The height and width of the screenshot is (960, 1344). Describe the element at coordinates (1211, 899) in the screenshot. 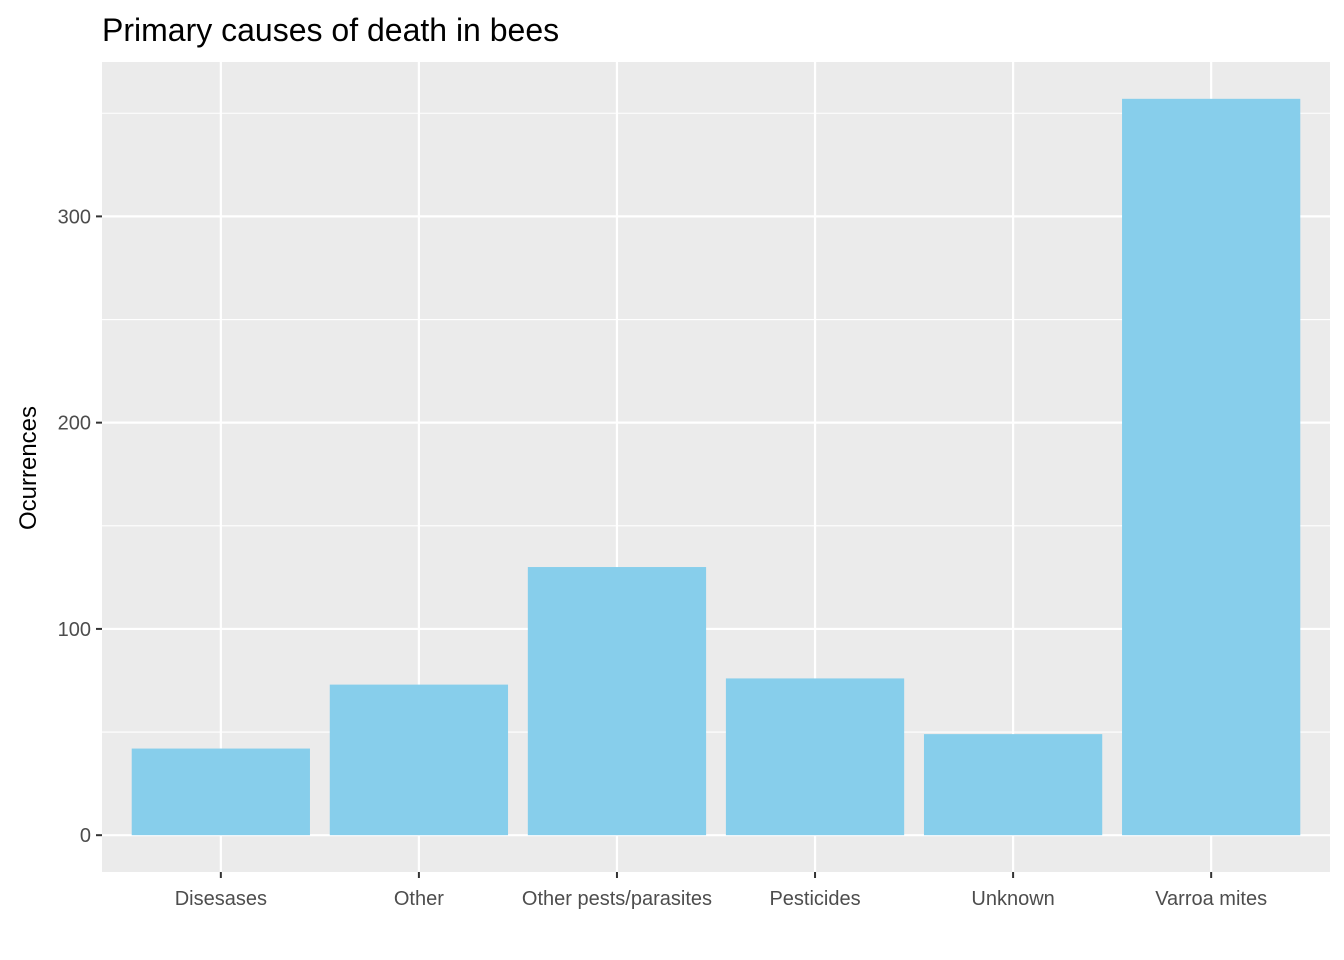

I see `x-tick-label: Varroa mites` at that location.